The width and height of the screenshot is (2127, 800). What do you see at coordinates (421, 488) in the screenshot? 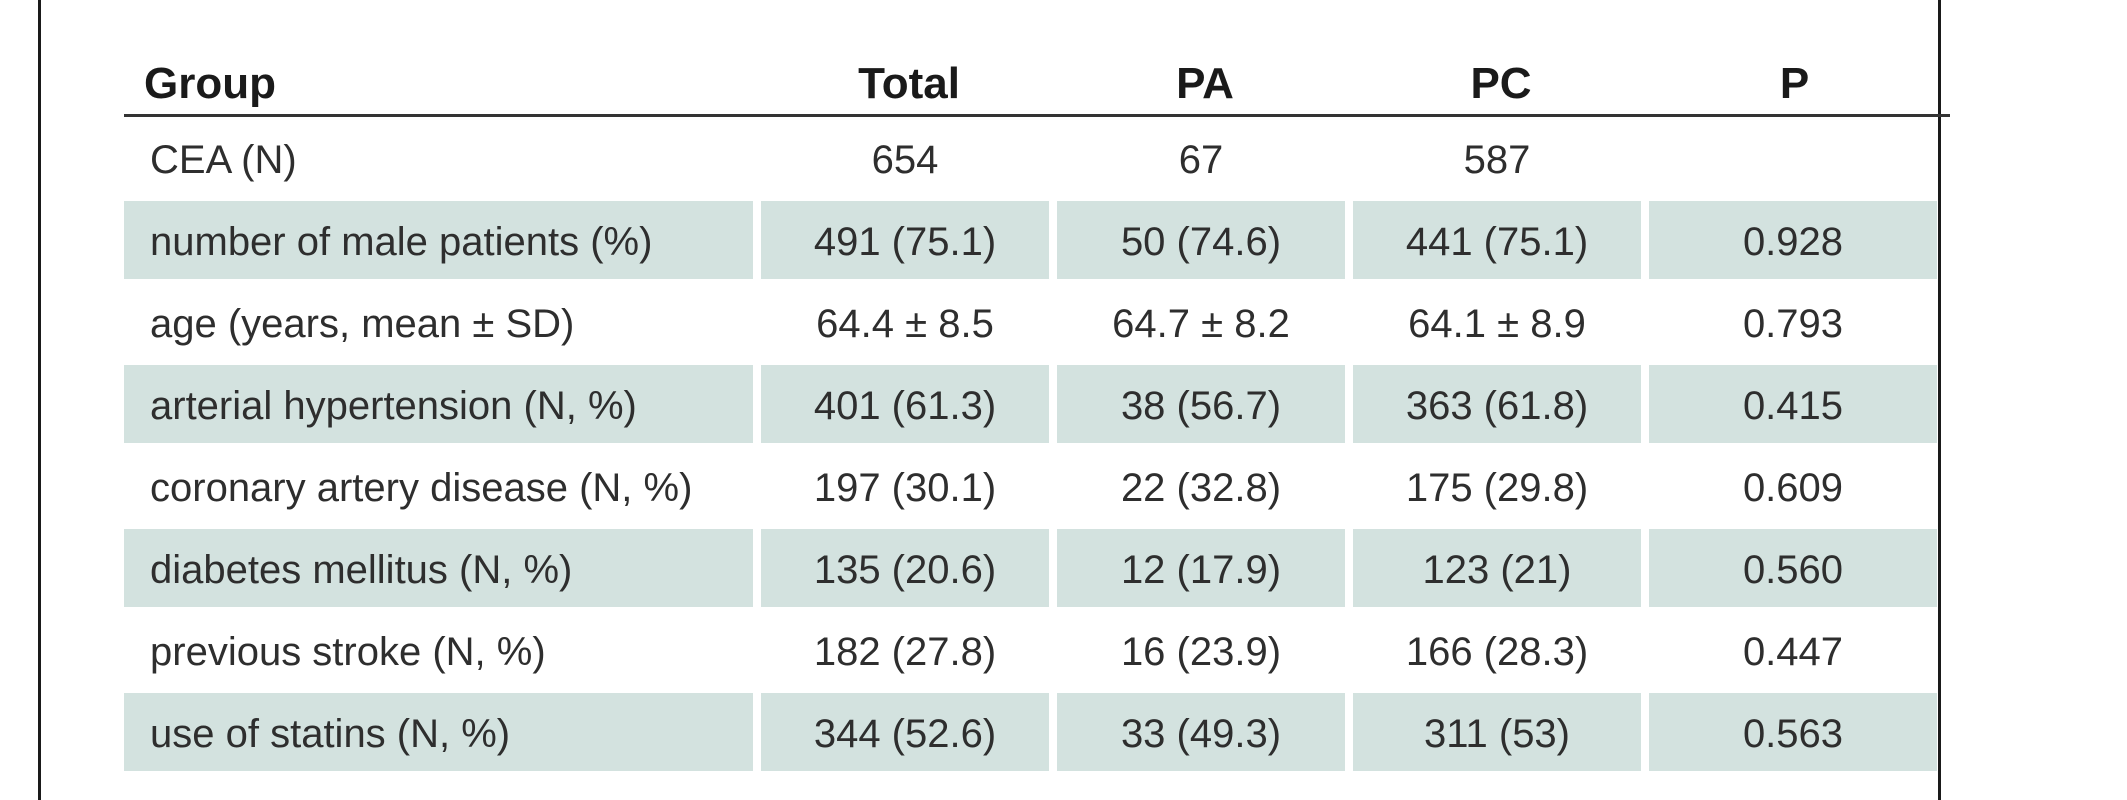
I see `row-label: coronary artery disease (N, %)` at bounding box center [421, 488].